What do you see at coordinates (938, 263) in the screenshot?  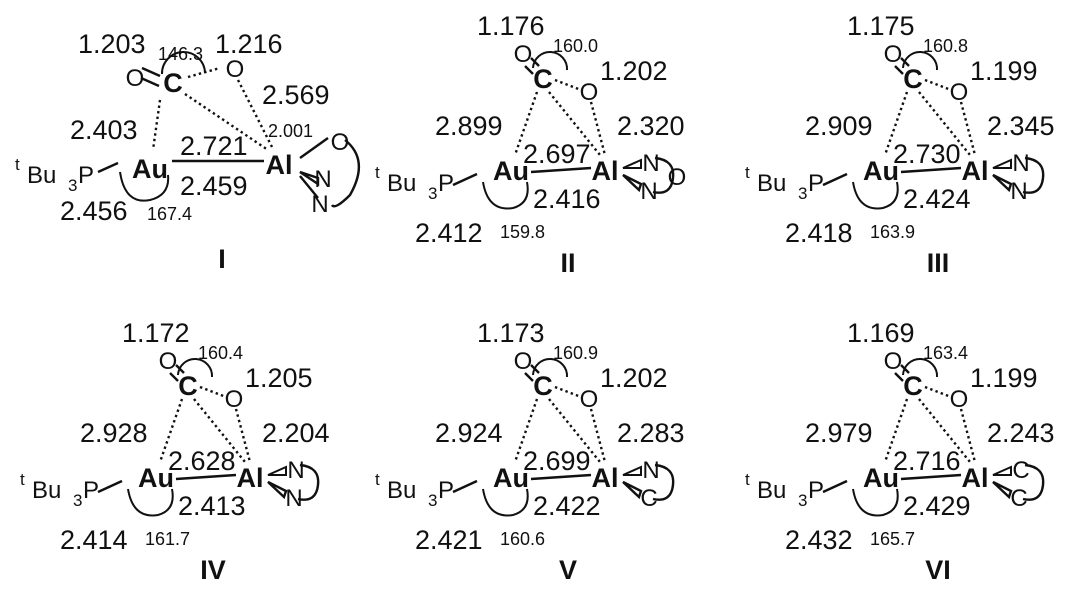 I see `structure-label: III` at bounding box center [938, 263].